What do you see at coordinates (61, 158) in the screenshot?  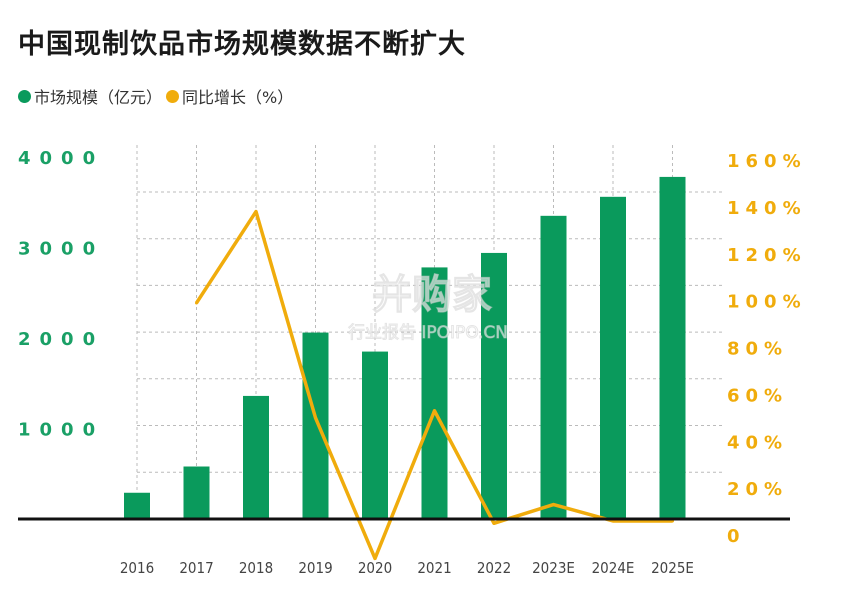 I see `left-tick-label: 4000` at bounding box center [61, 158].